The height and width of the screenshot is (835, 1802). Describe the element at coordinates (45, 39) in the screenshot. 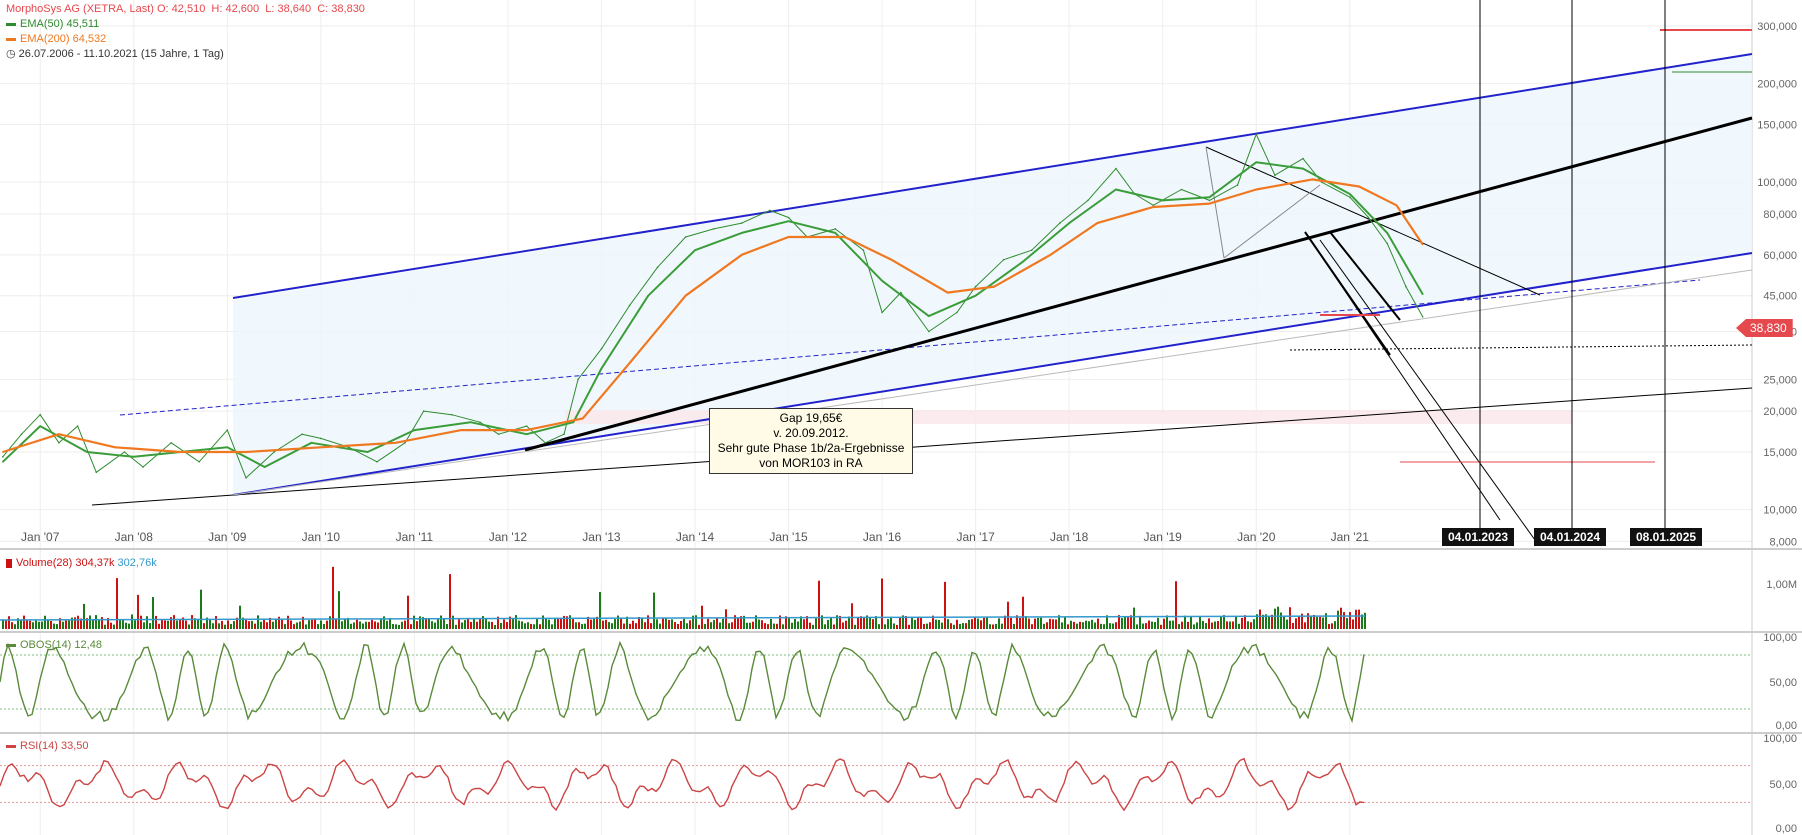

I see `ema200-label: EMA(200)` at that location.